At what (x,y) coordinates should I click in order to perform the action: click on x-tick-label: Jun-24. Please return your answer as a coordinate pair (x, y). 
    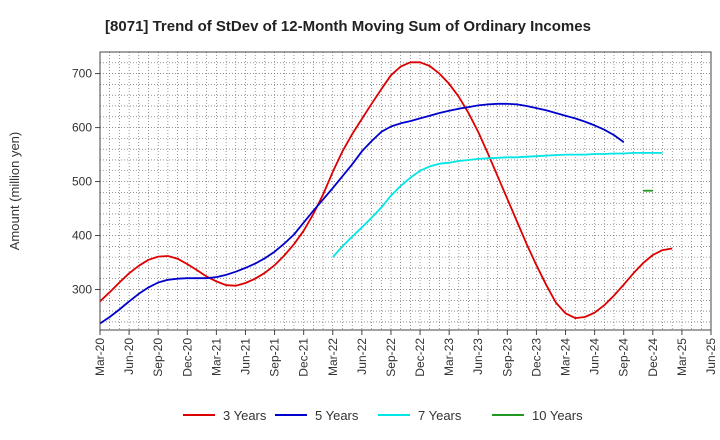
    Looking at the image, I should click on (595, 356).